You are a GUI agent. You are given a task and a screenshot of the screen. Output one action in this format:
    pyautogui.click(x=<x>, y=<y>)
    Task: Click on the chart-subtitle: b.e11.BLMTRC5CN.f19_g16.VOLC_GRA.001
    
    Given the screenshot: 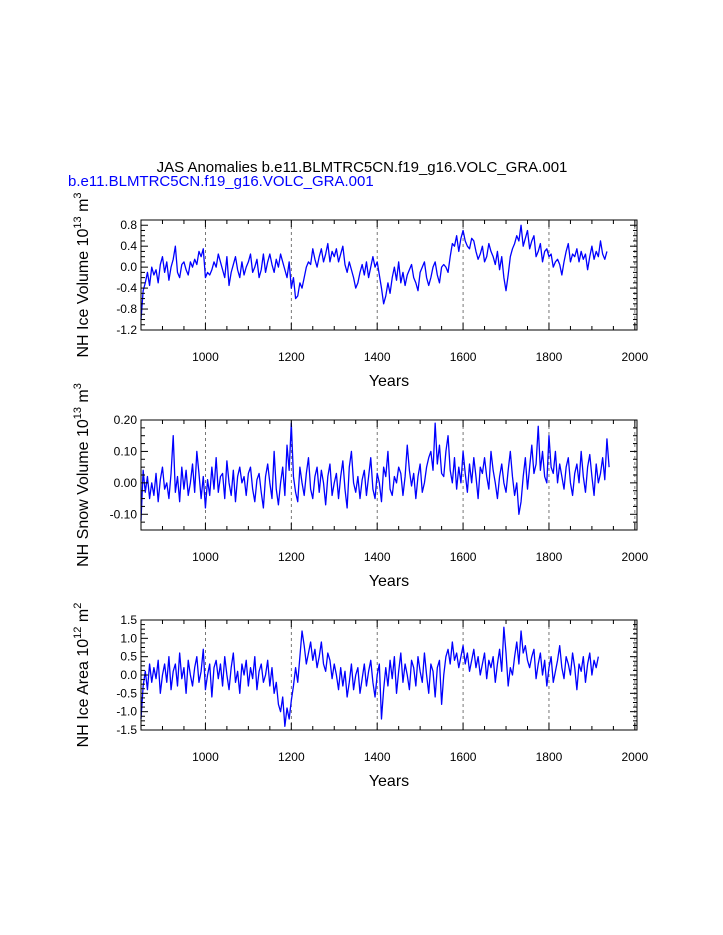 What is the action you would take?
    pyautogui.click(x=221, y=181)
    